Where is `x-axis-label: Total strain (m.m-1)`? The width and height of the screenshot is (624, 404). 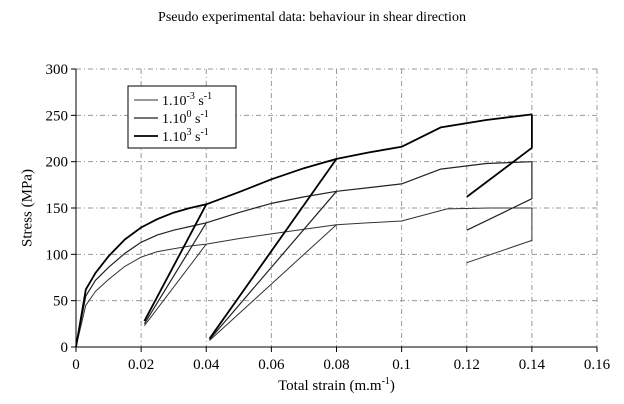 x-axis-label: Total strain (m.m-1) is located at coordinates (336, 385).